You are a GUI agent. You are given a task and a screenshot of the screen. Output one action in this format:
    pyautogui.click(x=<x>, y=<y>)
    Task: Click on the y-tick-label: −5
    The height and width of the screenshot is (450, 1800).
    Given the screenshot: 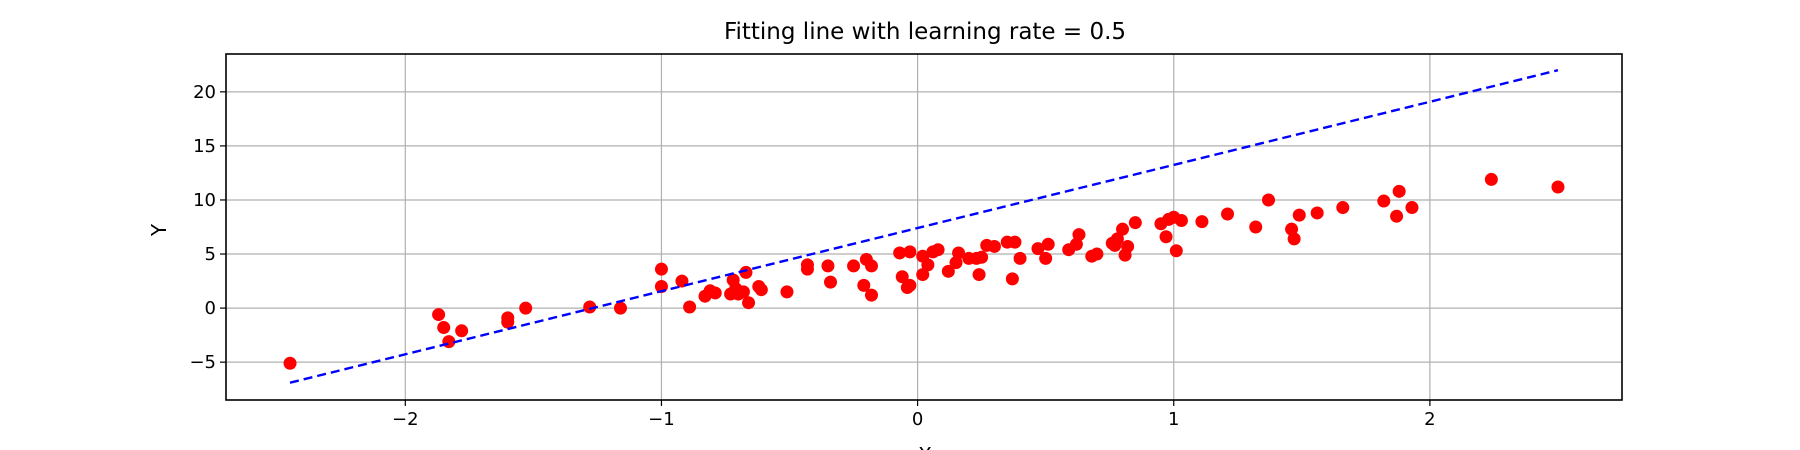 What is the action you would take?
    pyautogui.click(x=202, y=362)
    